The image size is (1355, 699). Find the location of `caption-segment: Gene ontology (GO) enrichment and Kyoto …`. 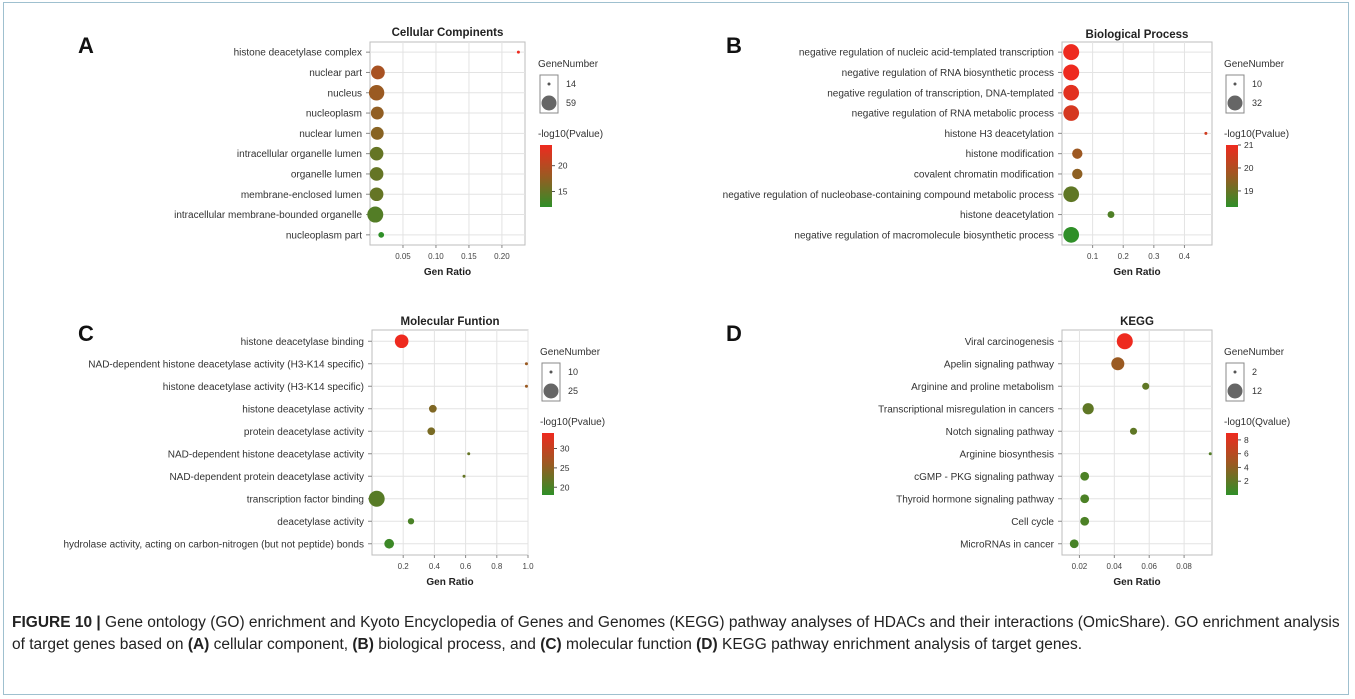

caption-segment: Gene ontology (GO) enrichment and Kyoto … is located at coordinates (676, 633).